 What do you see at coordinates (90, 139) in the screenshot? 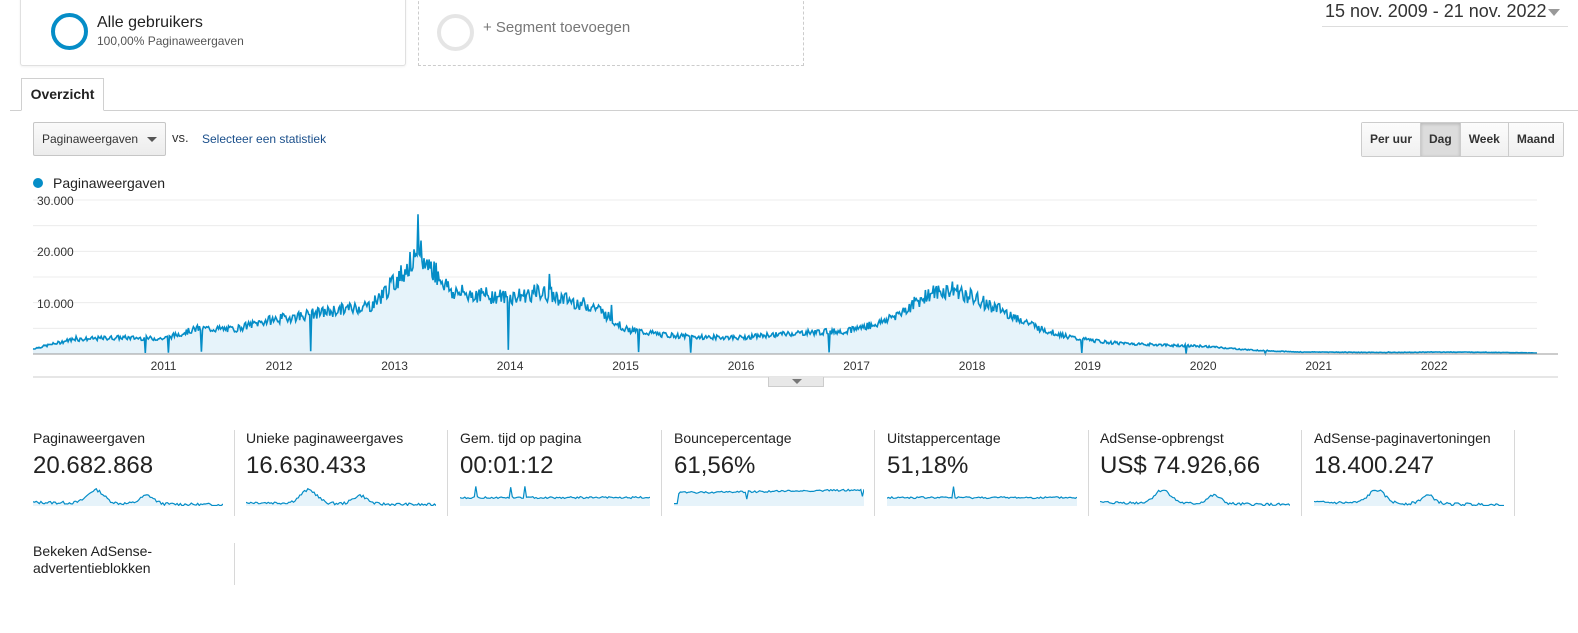
I see `metric-select-value: Paginaweergaven` at bounding box center [90, 139].